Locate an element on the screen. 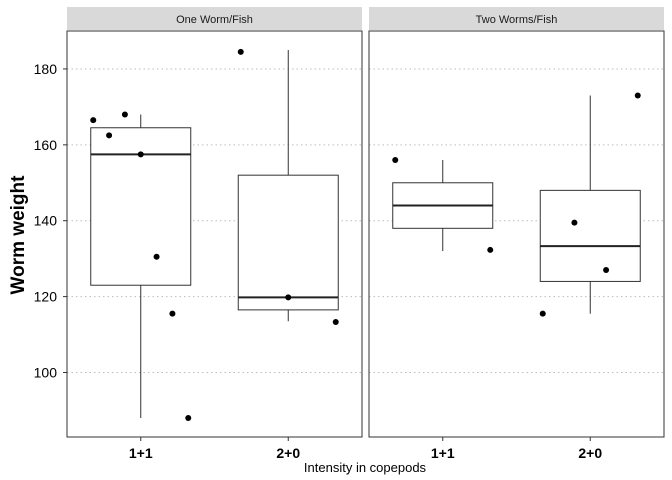 The image size is (672, 480). y-tick-label: 140 is located at coordinates (46, 221).